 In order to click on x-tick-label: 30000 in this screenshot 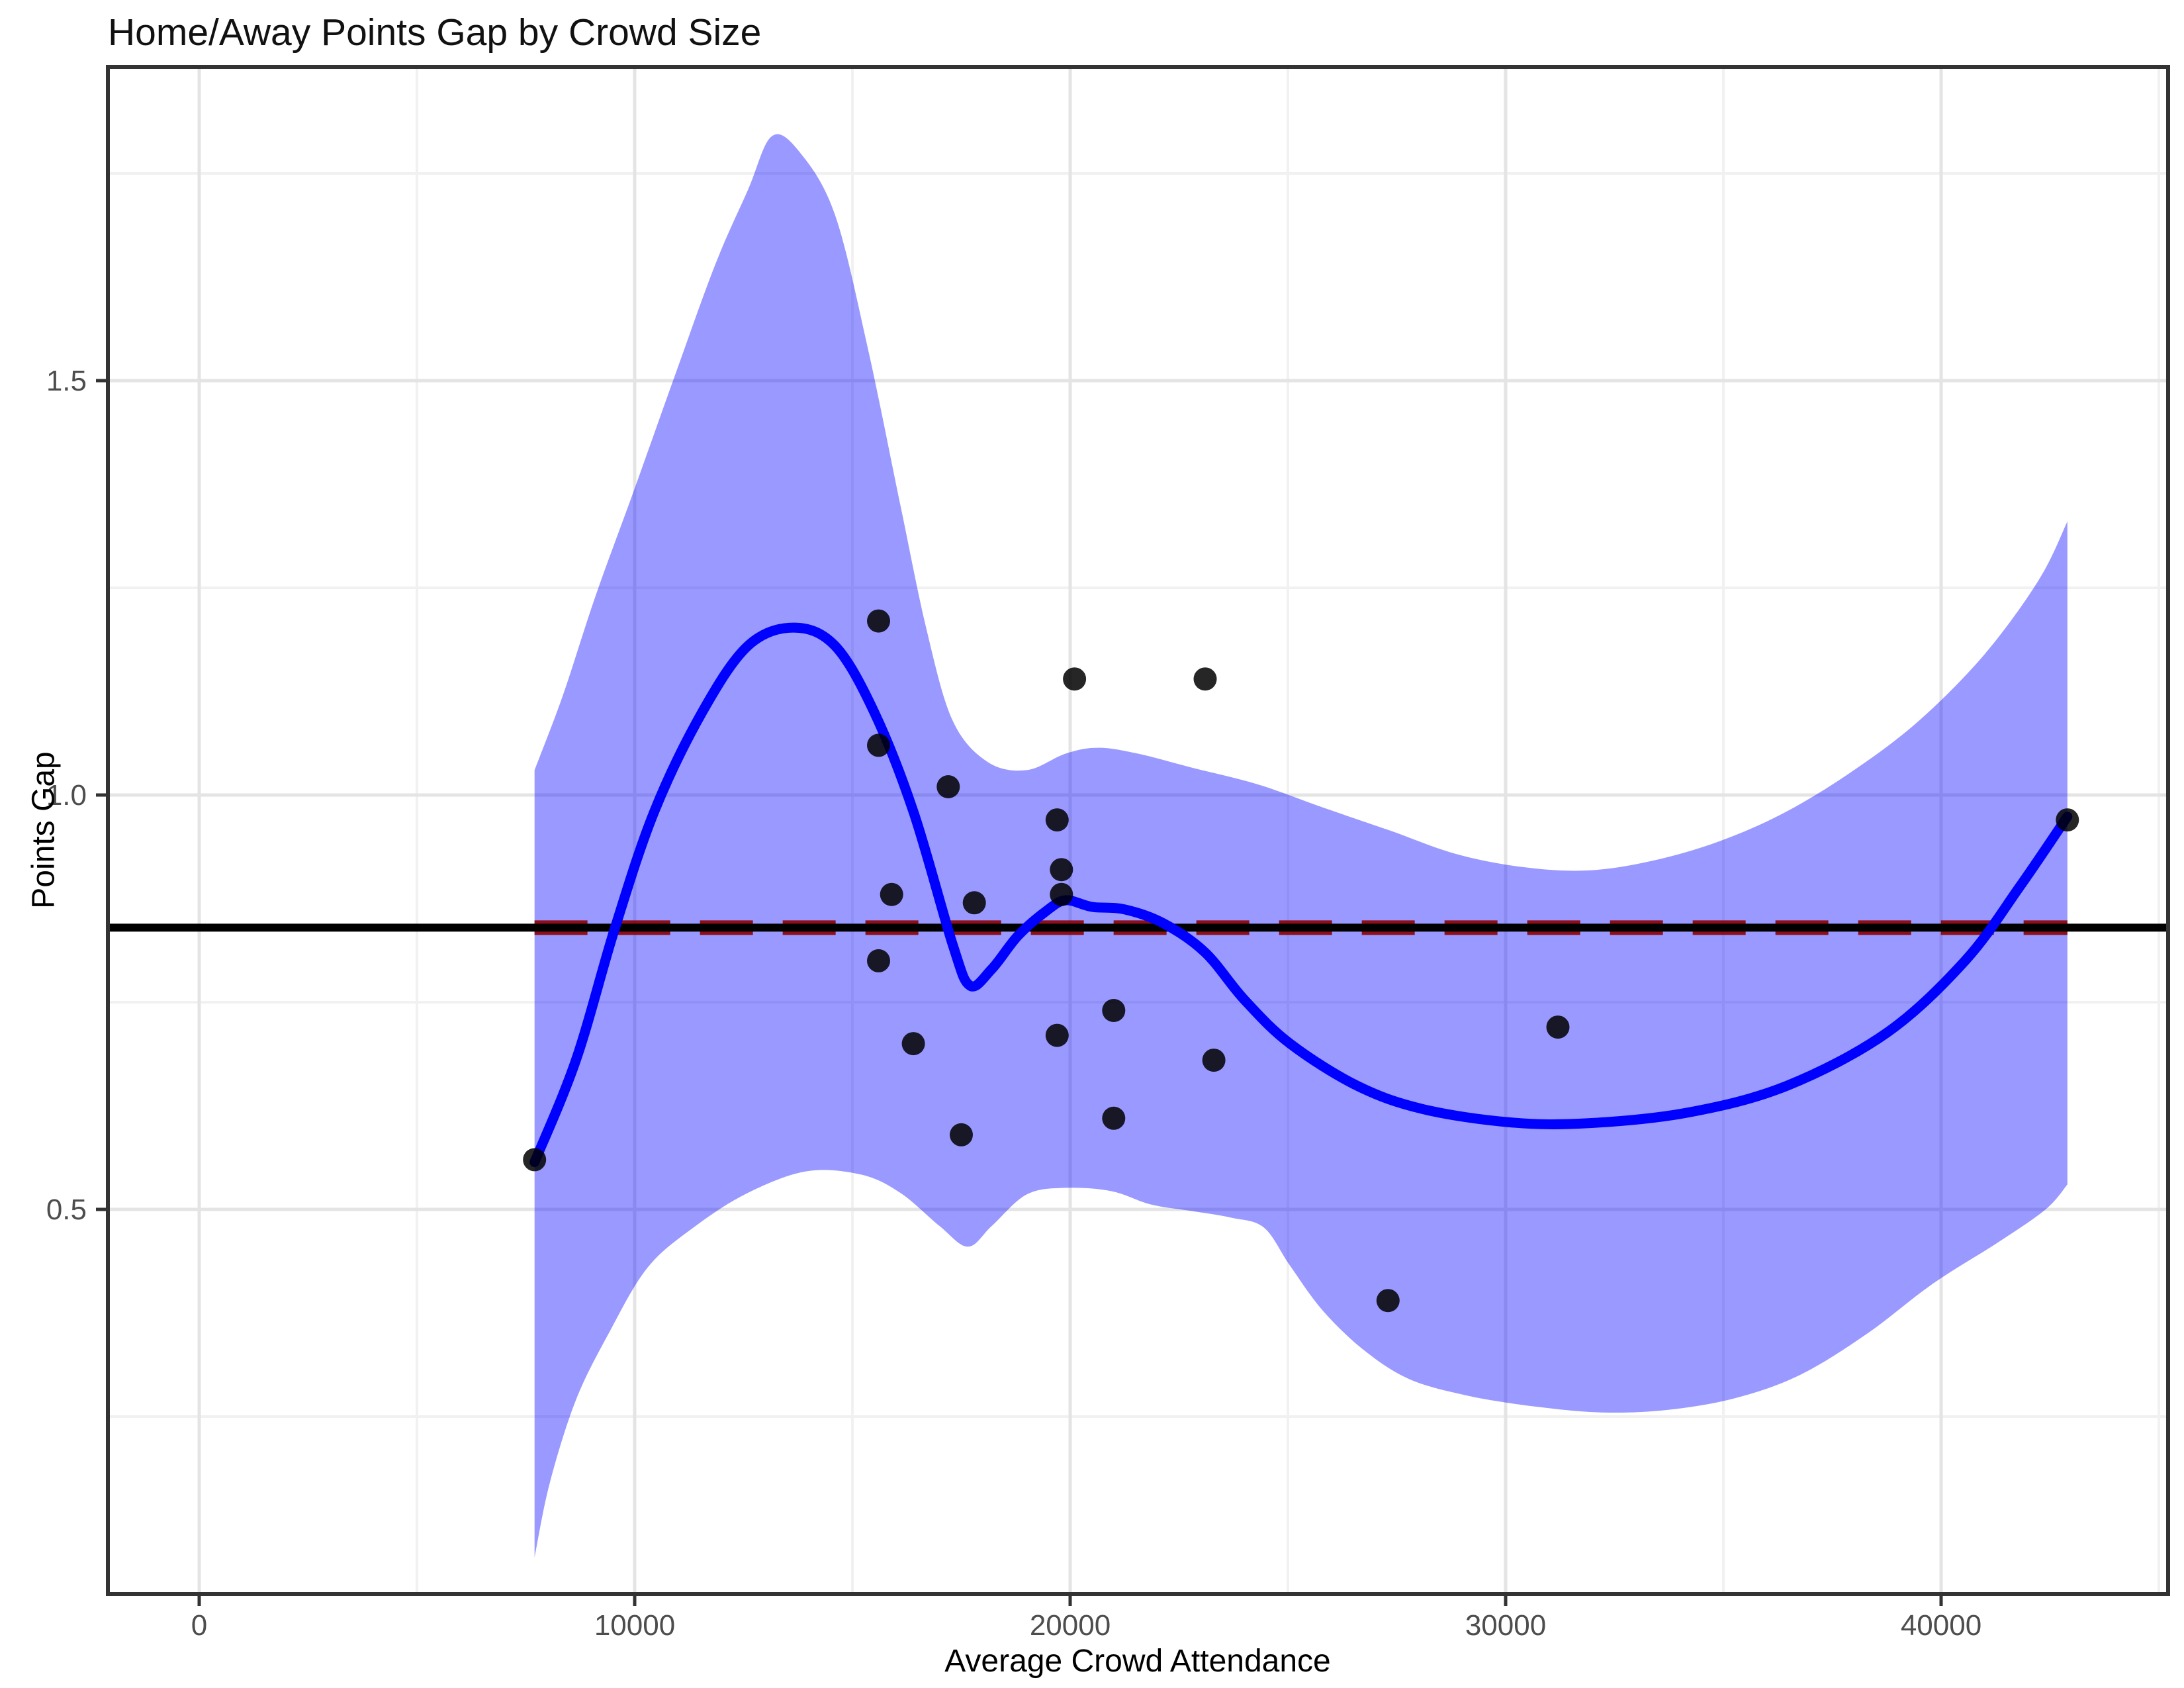, I will do `click(1505, 1625)`.